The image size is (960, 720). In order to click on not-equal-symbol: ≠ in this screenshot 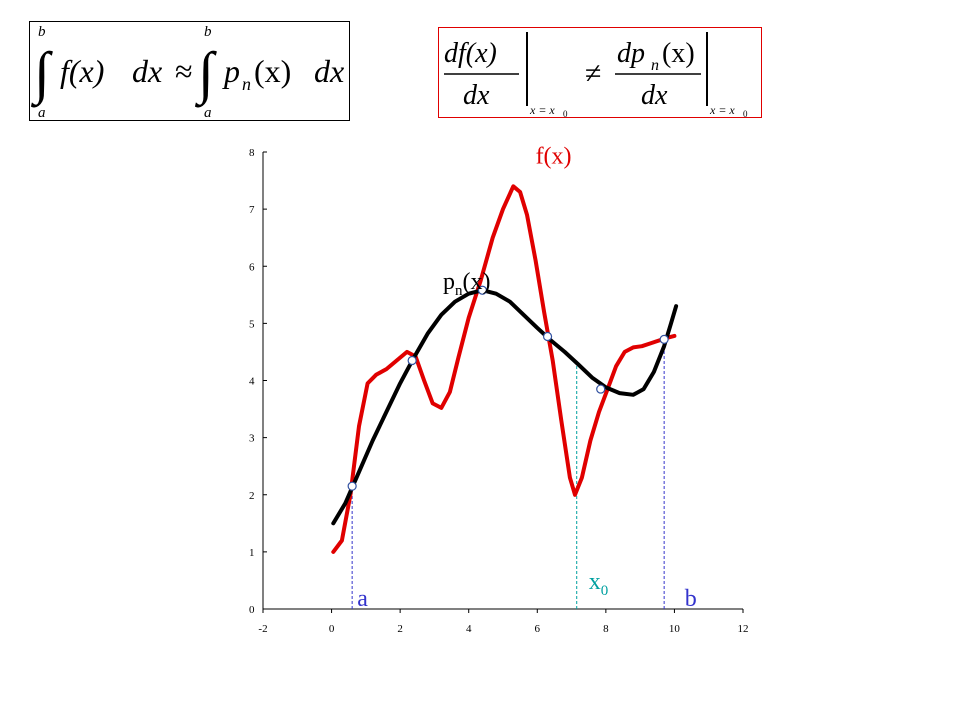, I will do `click(593, 73)`.